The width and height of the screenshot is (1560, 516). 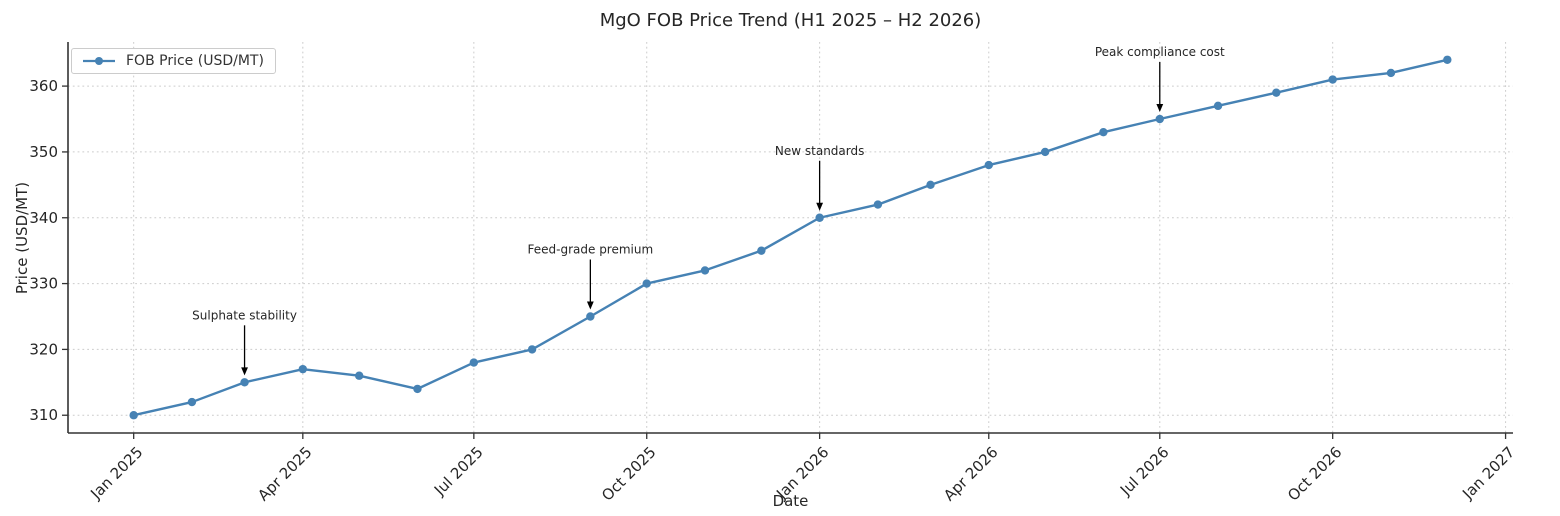 What do you see at coordinates (790, 20) in the screenshot?
I see `chart-title: MgO FOB Price Trend (H1 2025 – H2 2026)` at bounding box center [790, 20].